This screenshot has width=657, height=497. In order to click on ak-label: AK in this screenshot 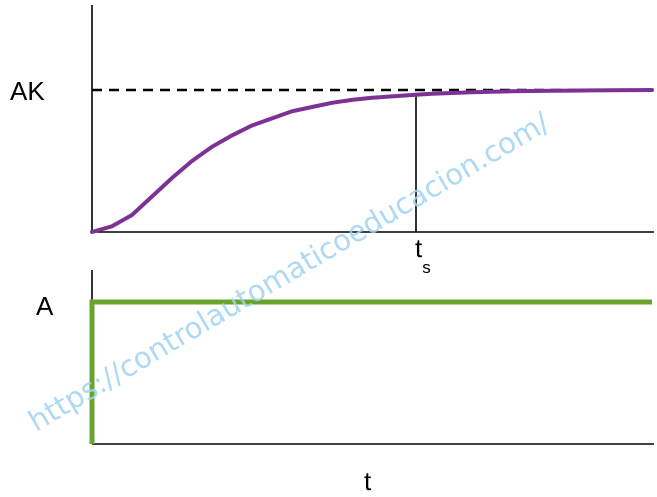, I will do `click(27, 91)`.